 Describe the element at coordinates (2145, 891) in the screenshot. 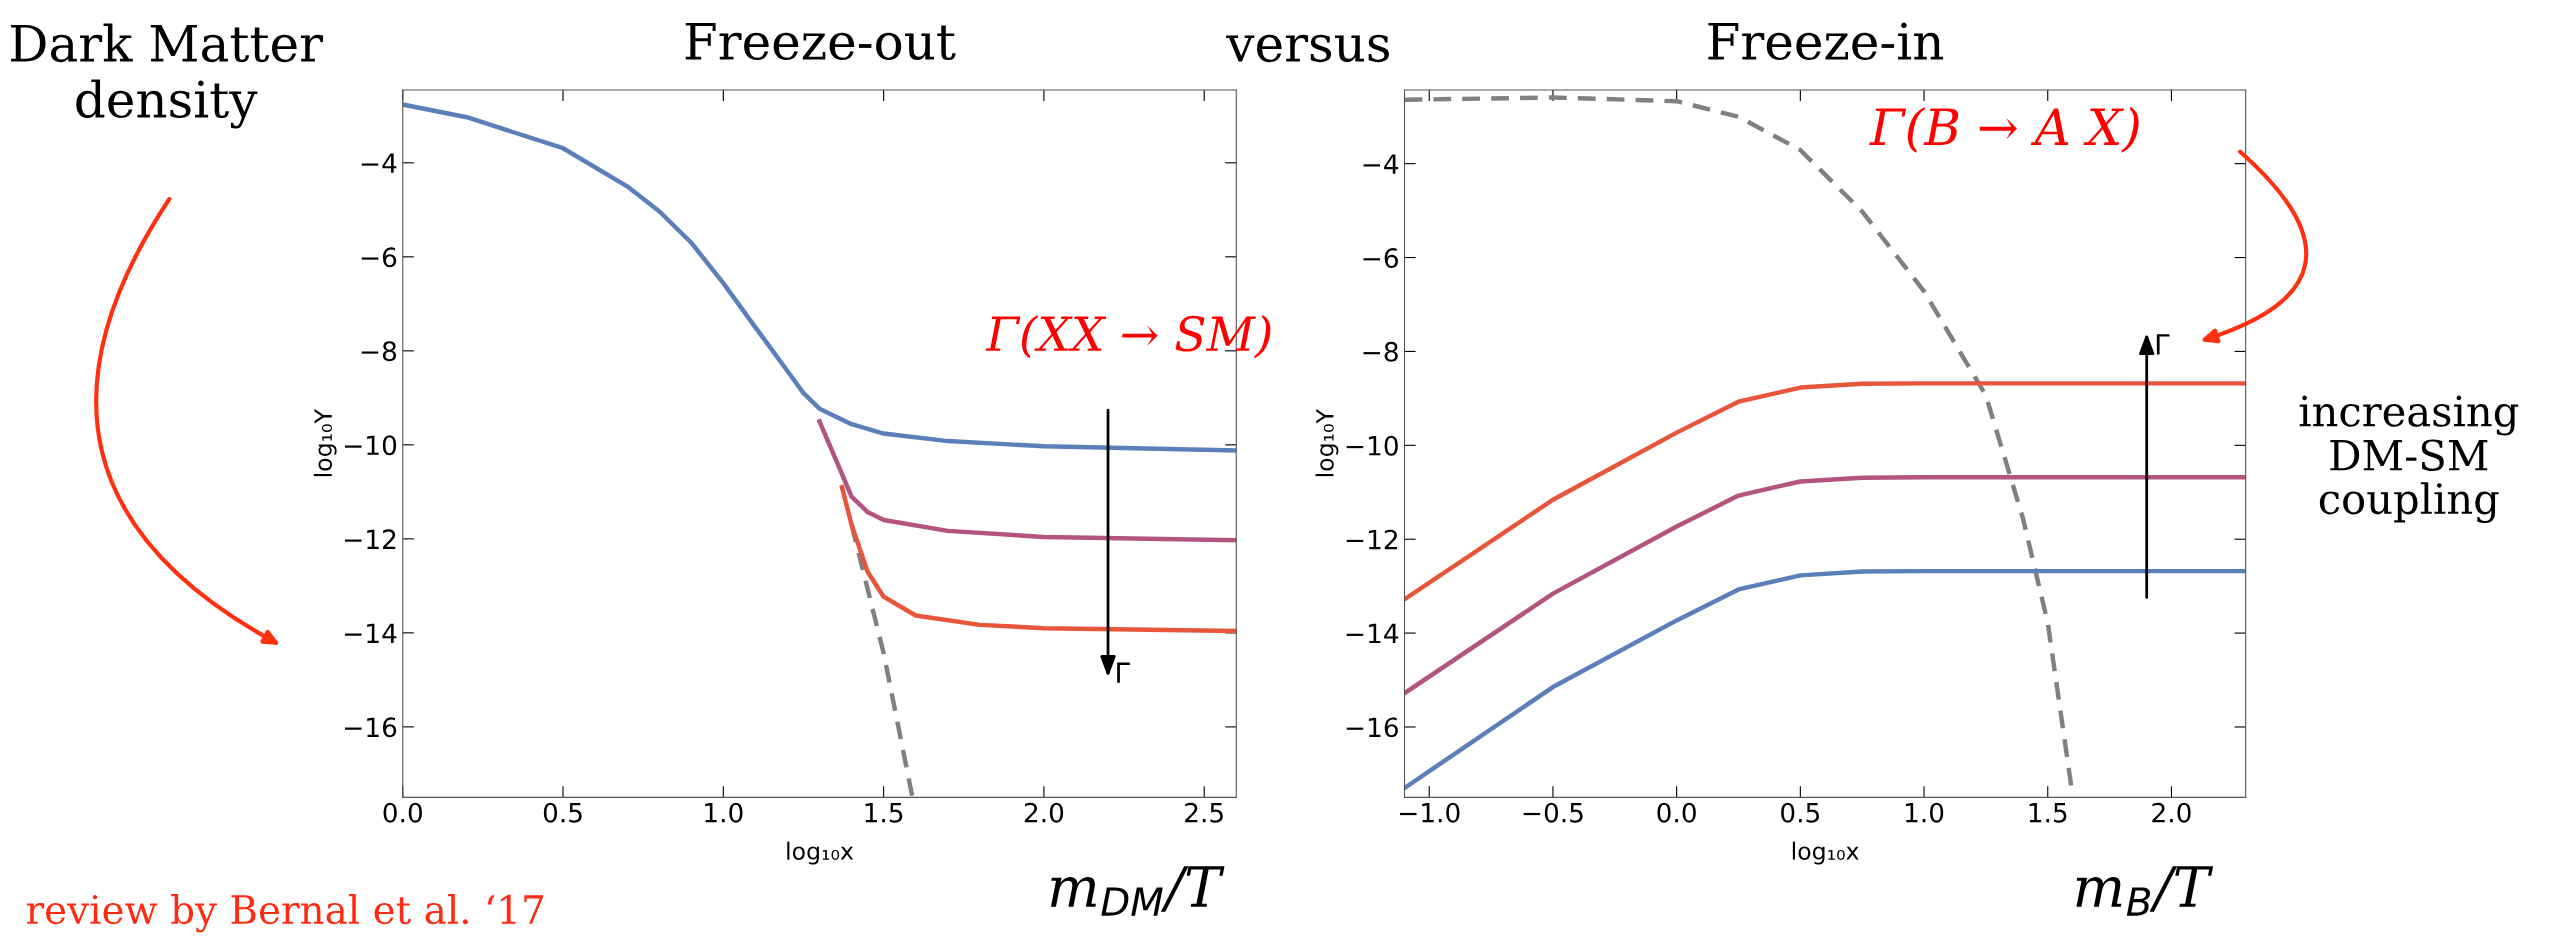

I see `text: m$_{B}$/T` at that location.